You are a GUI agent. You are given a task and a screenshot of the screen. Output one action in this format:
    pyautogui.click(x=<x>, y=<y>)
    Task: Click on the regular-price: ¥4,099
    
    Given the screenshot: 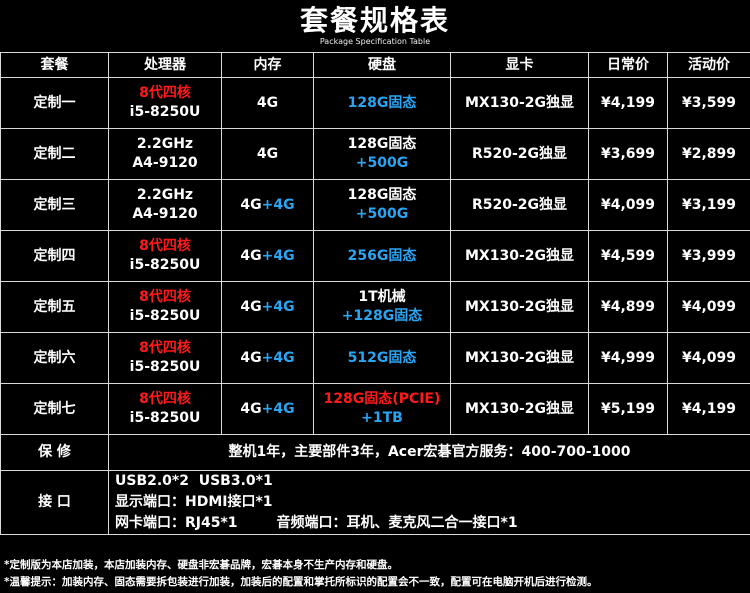 What is the action you would take?
    pyautogui.click(x=628, y=205)
    